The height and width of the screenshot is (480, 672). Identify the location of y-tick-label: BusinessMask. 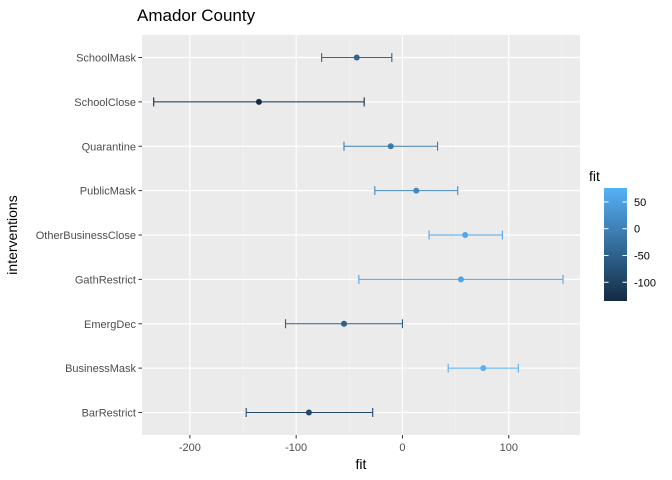
(100, 369).